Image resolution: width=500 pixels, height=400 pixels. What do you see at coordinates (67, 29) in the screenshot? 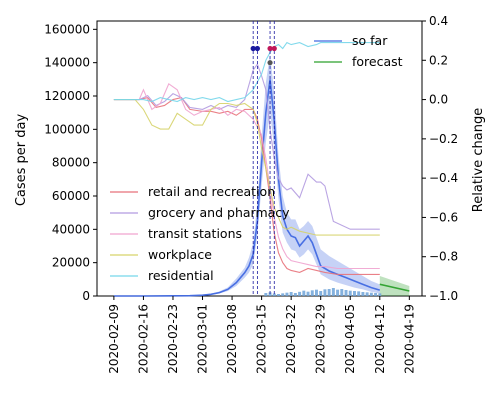
I see `y-tick-label: 160000` at bounding box center [67, 29].